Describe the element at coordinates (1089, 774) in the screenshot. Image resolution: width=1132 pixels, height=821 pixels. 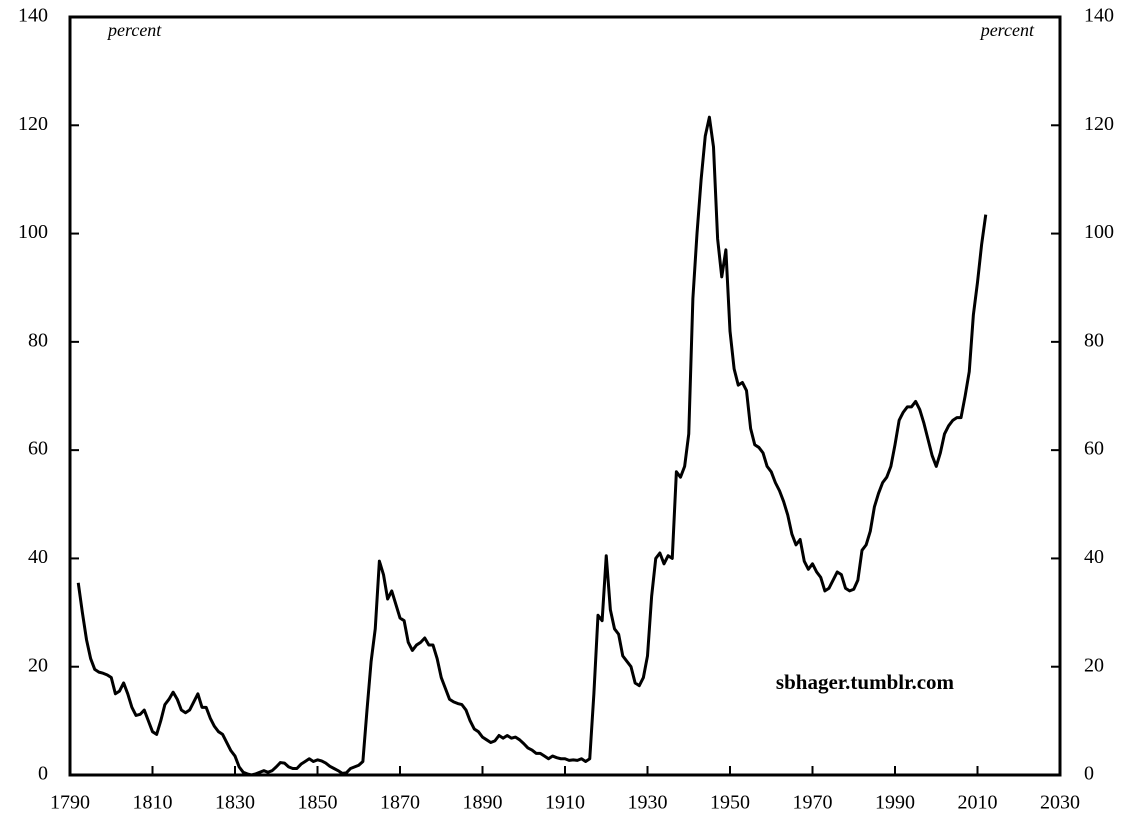
I see `y2-tick-label: 0` at that location.